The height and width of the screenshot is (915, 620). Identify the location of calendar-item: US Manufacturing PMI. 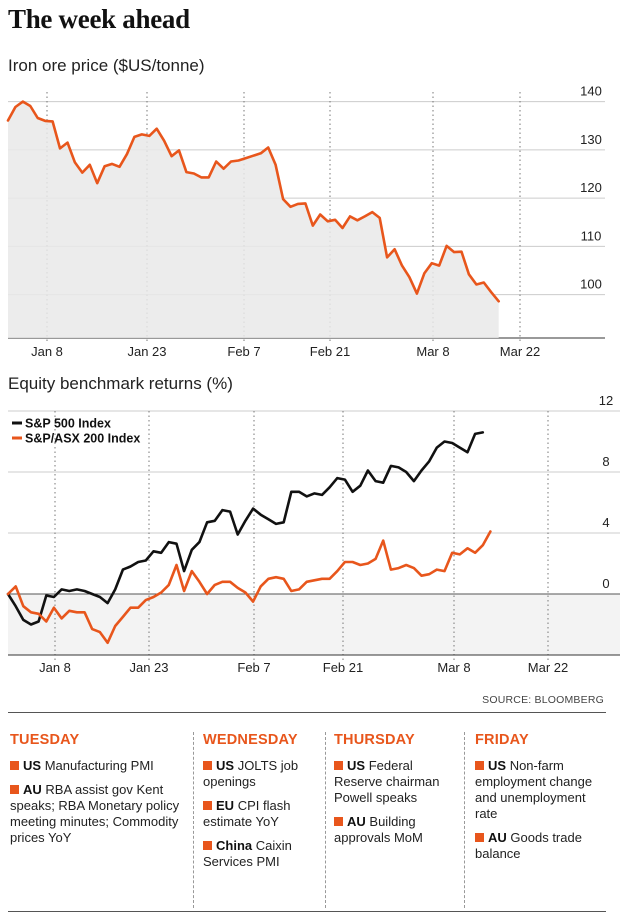
(98, 766).